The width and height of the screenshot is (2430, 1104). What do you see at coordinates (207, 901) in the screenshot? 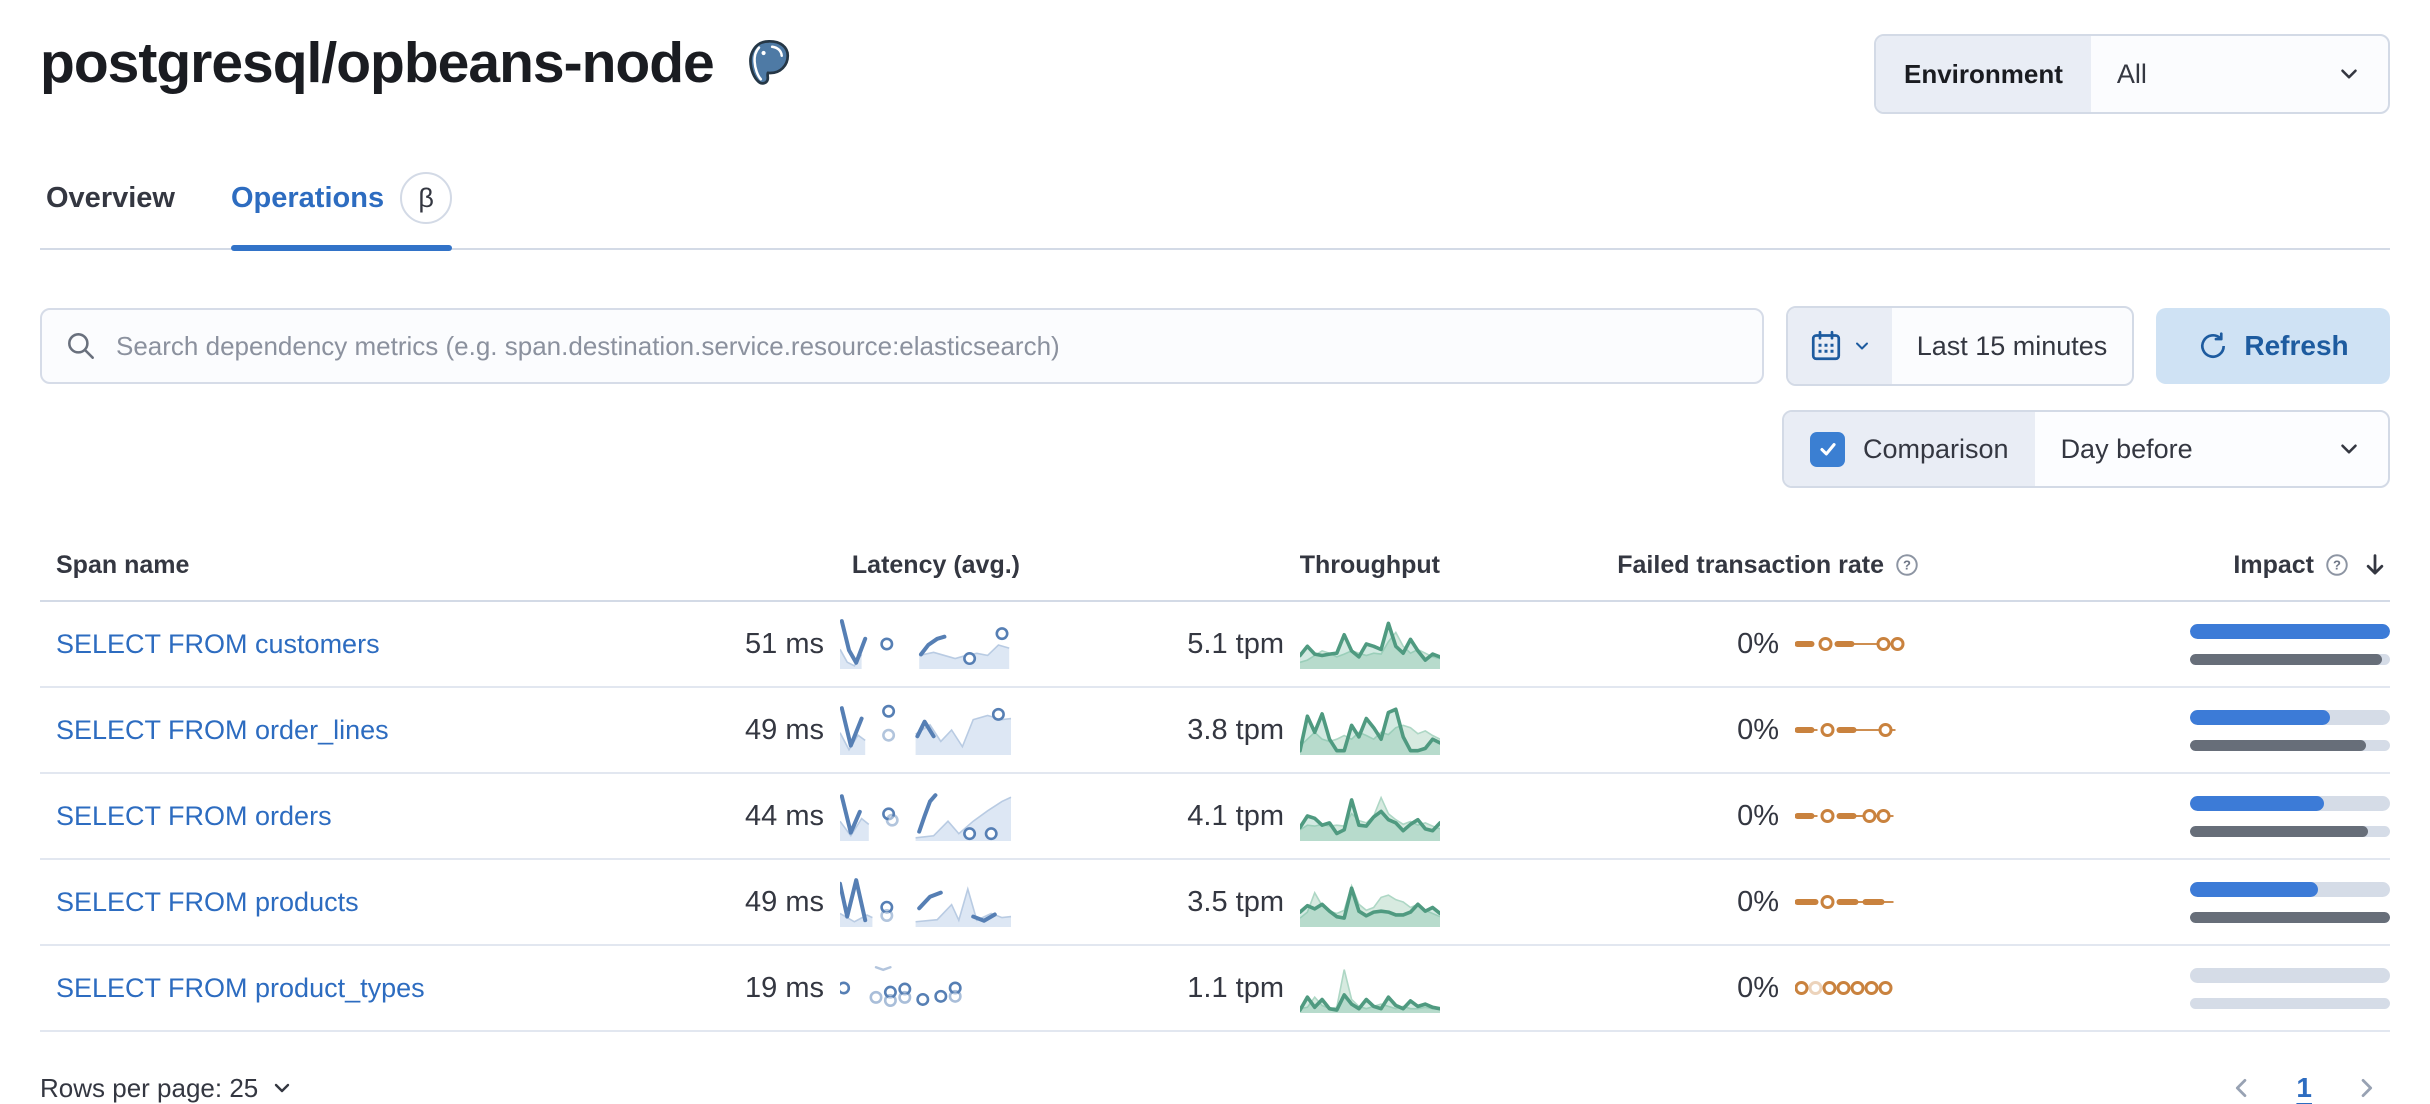
I see `span-name-link: SELECT FROM products` at bounding box center [207, 901].